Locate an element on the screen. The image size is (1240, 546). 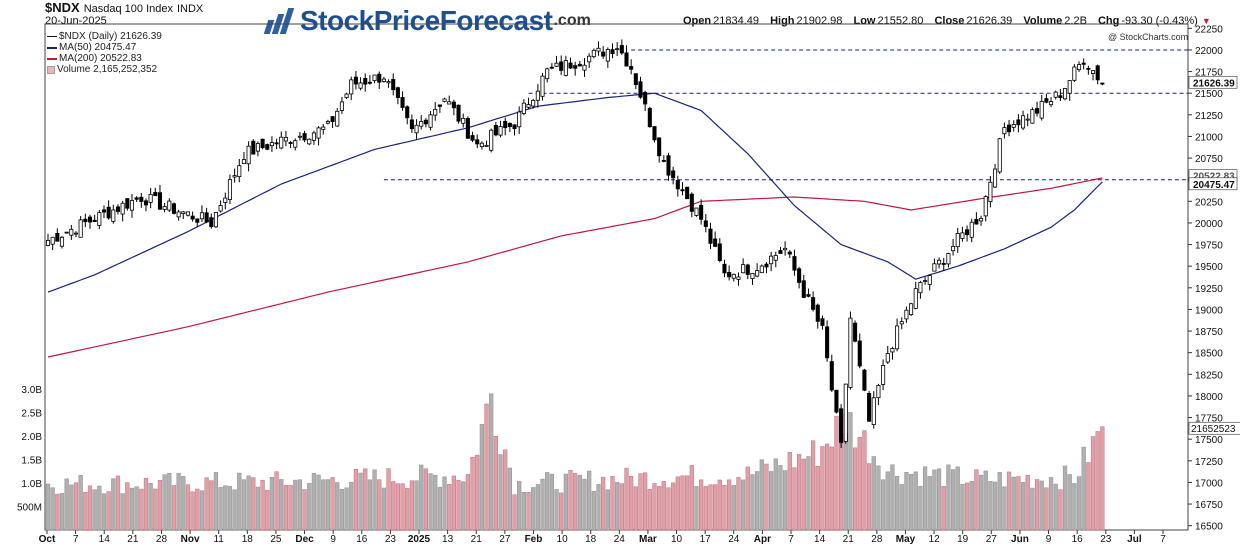
price-tick-label: 19750 is located at coordinates (1209, 246).